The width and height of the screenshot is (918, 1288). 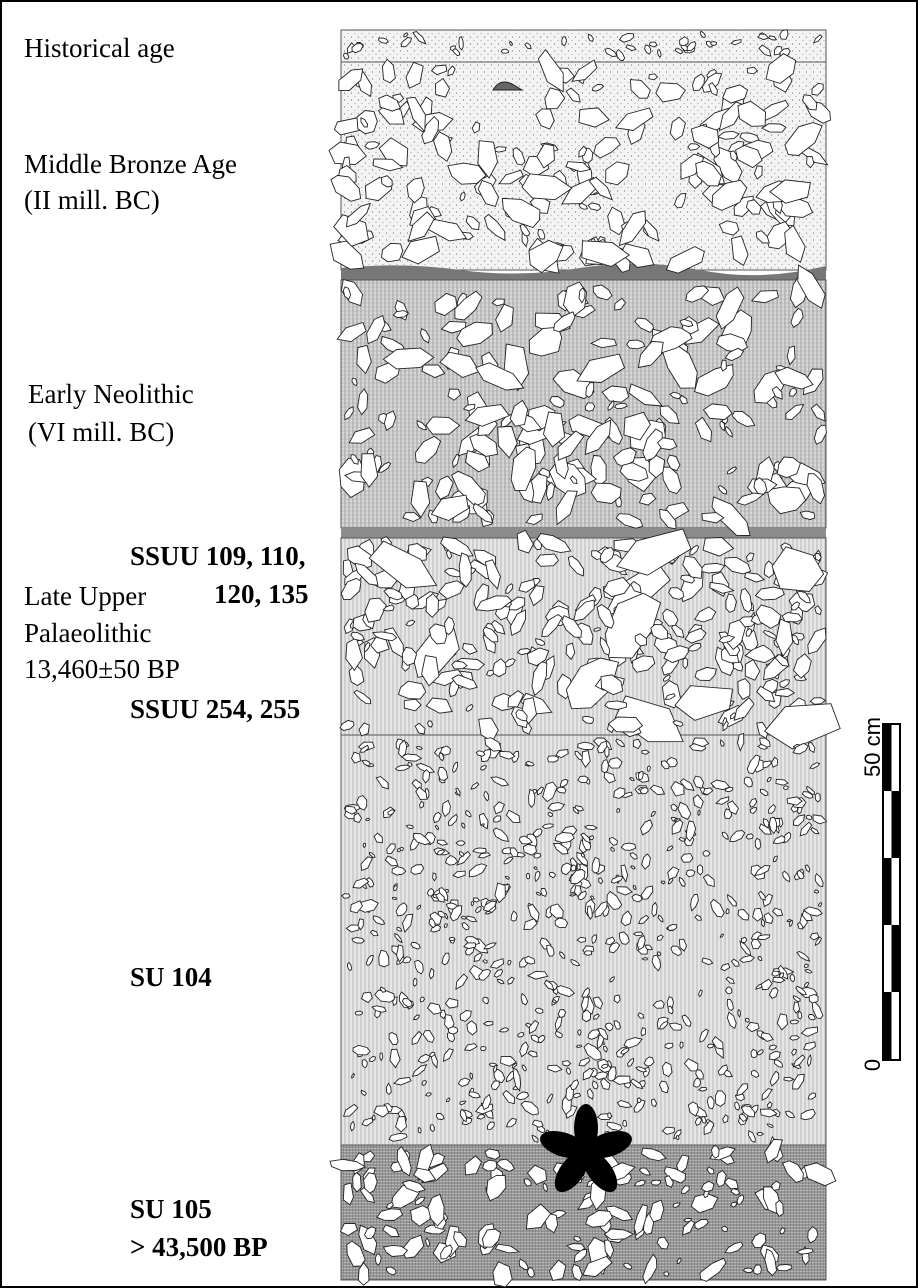 I want to click on unit-label: SSUU 254, 255, so click(x=215, y=709).